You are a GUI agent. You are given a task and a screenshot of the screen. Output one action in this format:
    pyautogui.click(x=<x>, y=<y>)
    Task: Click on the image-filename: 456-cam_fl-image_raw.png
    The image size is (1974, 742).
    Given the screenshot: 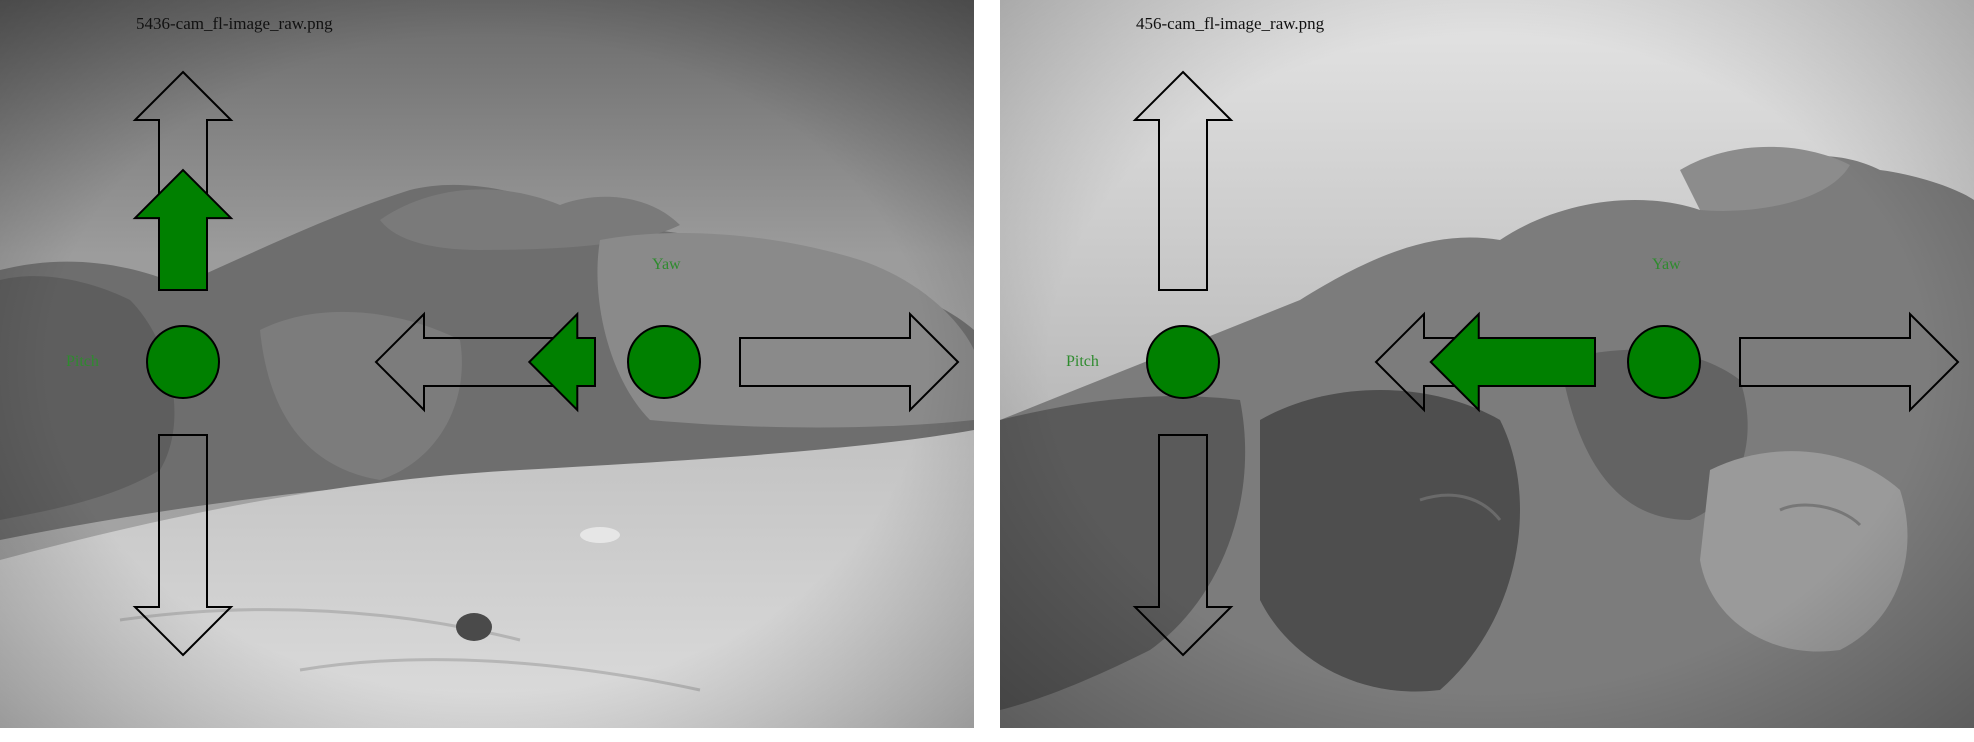 What is the action you would take?
    pyautogui.click(x=1230, y=23)
    